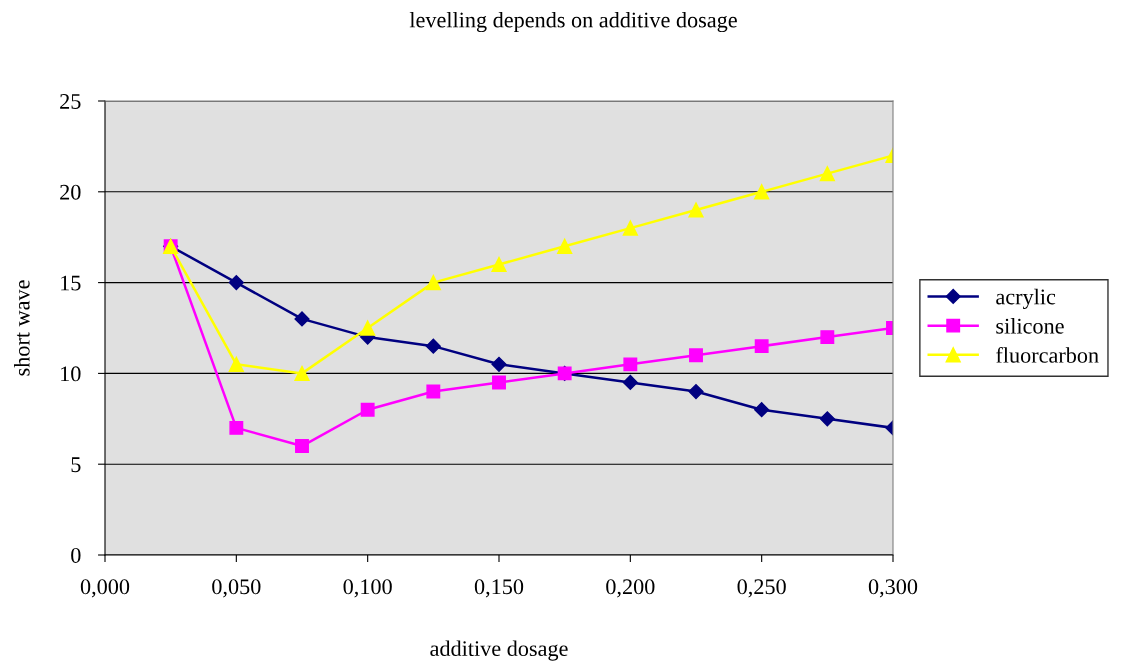 This screenshot has height=670, width=1147. Describe the element at coordinates (76, 555) in the screenshot. I see `y-tick-label: 0` at that location.